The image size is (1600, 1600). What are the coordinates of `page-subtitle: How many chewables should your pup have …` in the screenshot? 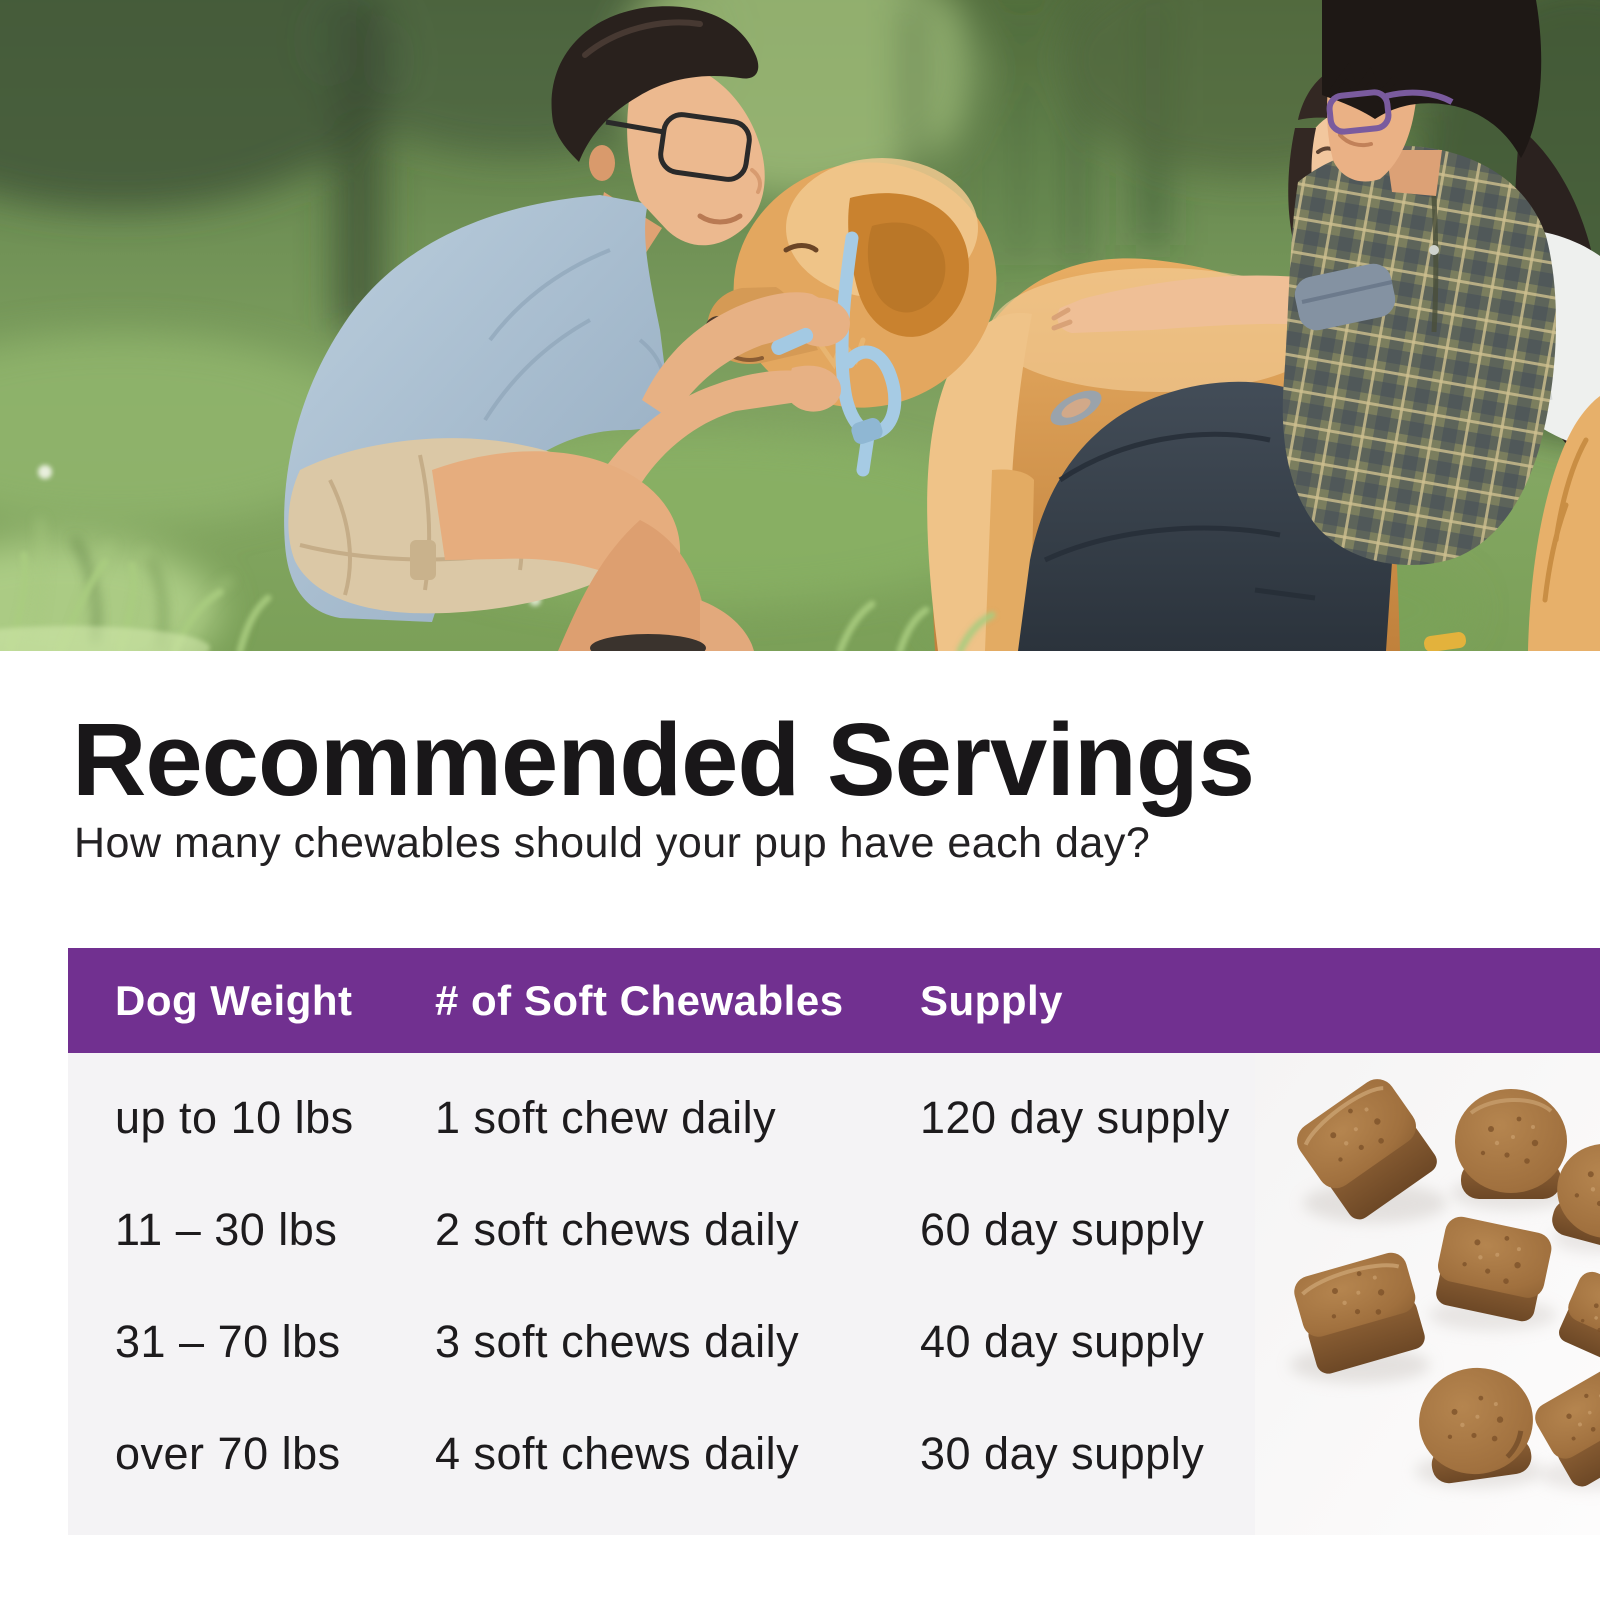 It's located at (612, 843).